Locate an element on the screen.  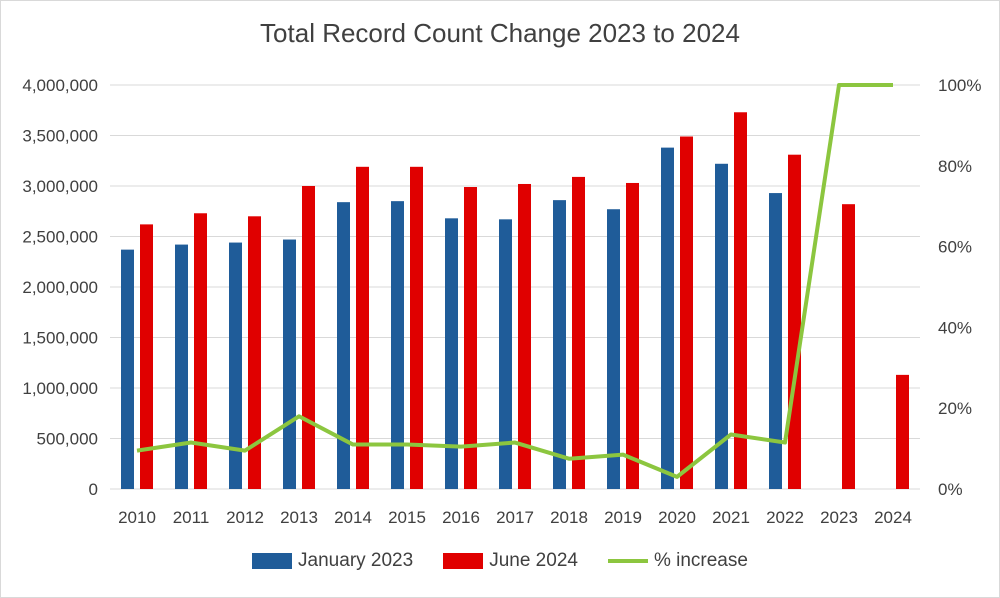
x-axis-tick-label: 2023 is located at coordinates (839, 517).